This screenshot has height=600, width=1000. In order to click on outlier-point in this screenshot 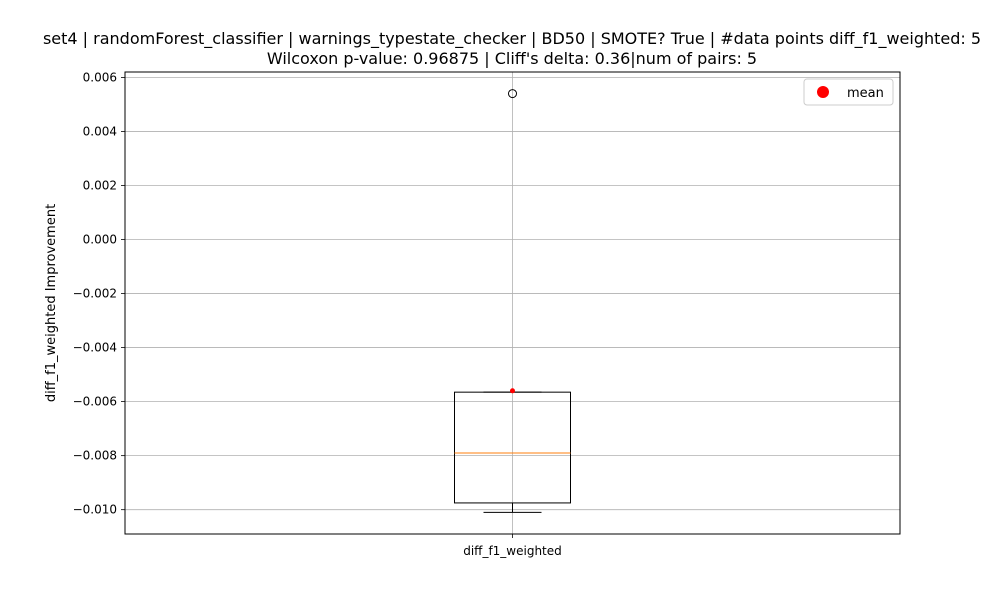, I will do `click(512, 94)`.